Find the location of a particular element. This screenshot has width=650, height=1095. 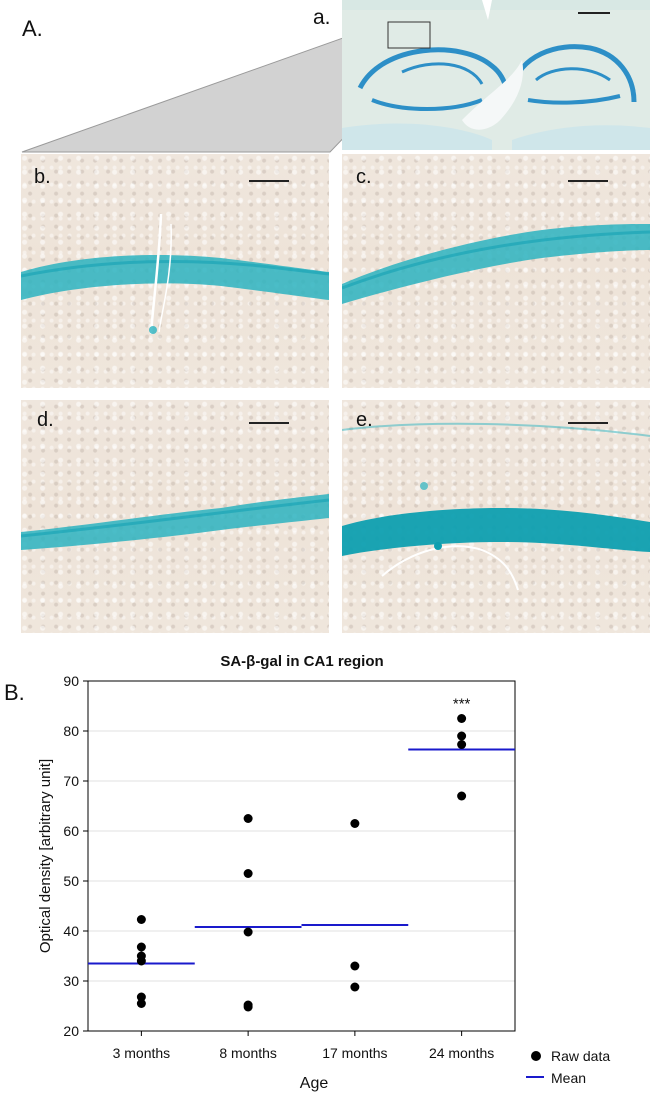

ca1-stain-band-e is located at coordinates (496, 506).